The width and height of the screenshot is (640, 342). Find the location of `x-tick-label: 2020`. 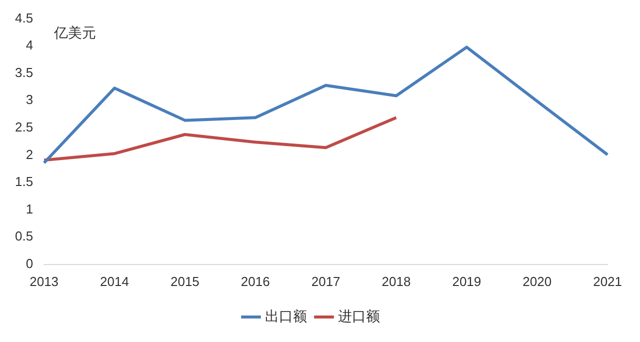

x-tick-label: 2020 is located at coordinates (537, 281).